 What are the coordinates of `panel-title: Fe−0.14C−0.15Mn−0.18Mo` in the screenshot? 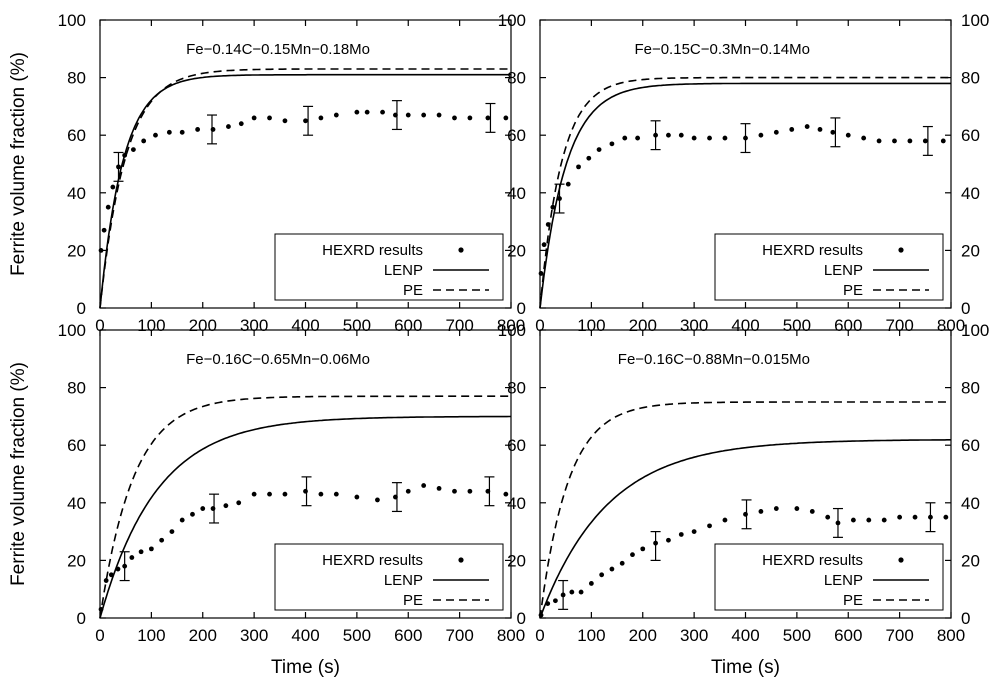 It's located at (278, 49).